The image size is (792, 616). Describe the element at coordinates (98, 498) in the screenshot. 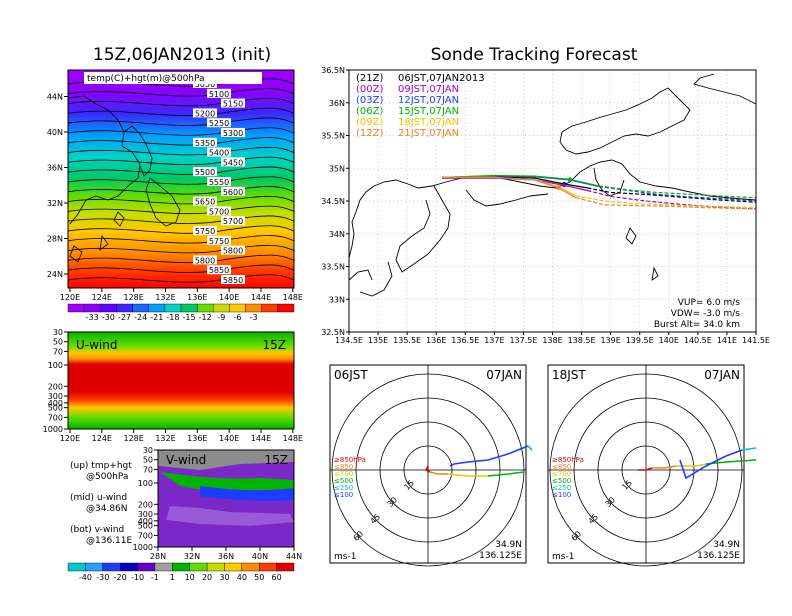

I see `note-mid-1: (mid) u-wind` at that location.